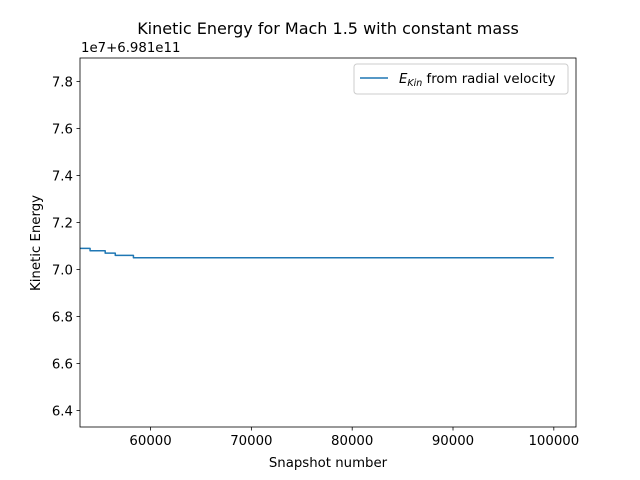 This screenshot has width=640, height=480. I want to click on y-offset-text: 1e7+6.981e11, so click(130, 48).